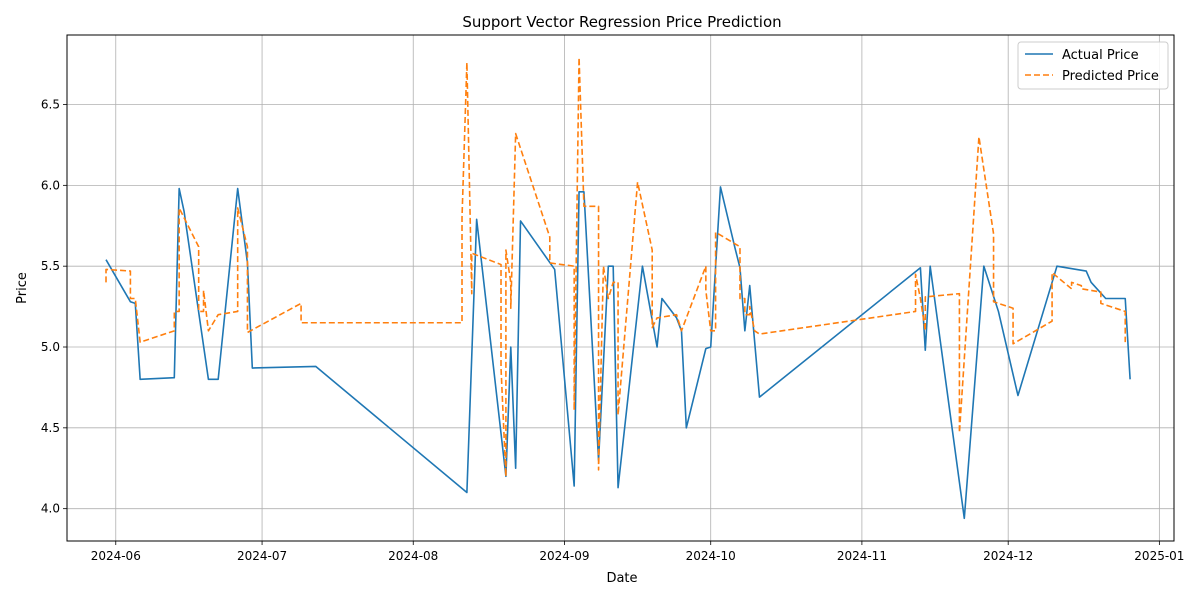 The height and width of the screenshot is (600, 1200). Describe the element at coordinates (711, 556) in the screenshot. I see `x-tick-label: 2024-10` at that location.